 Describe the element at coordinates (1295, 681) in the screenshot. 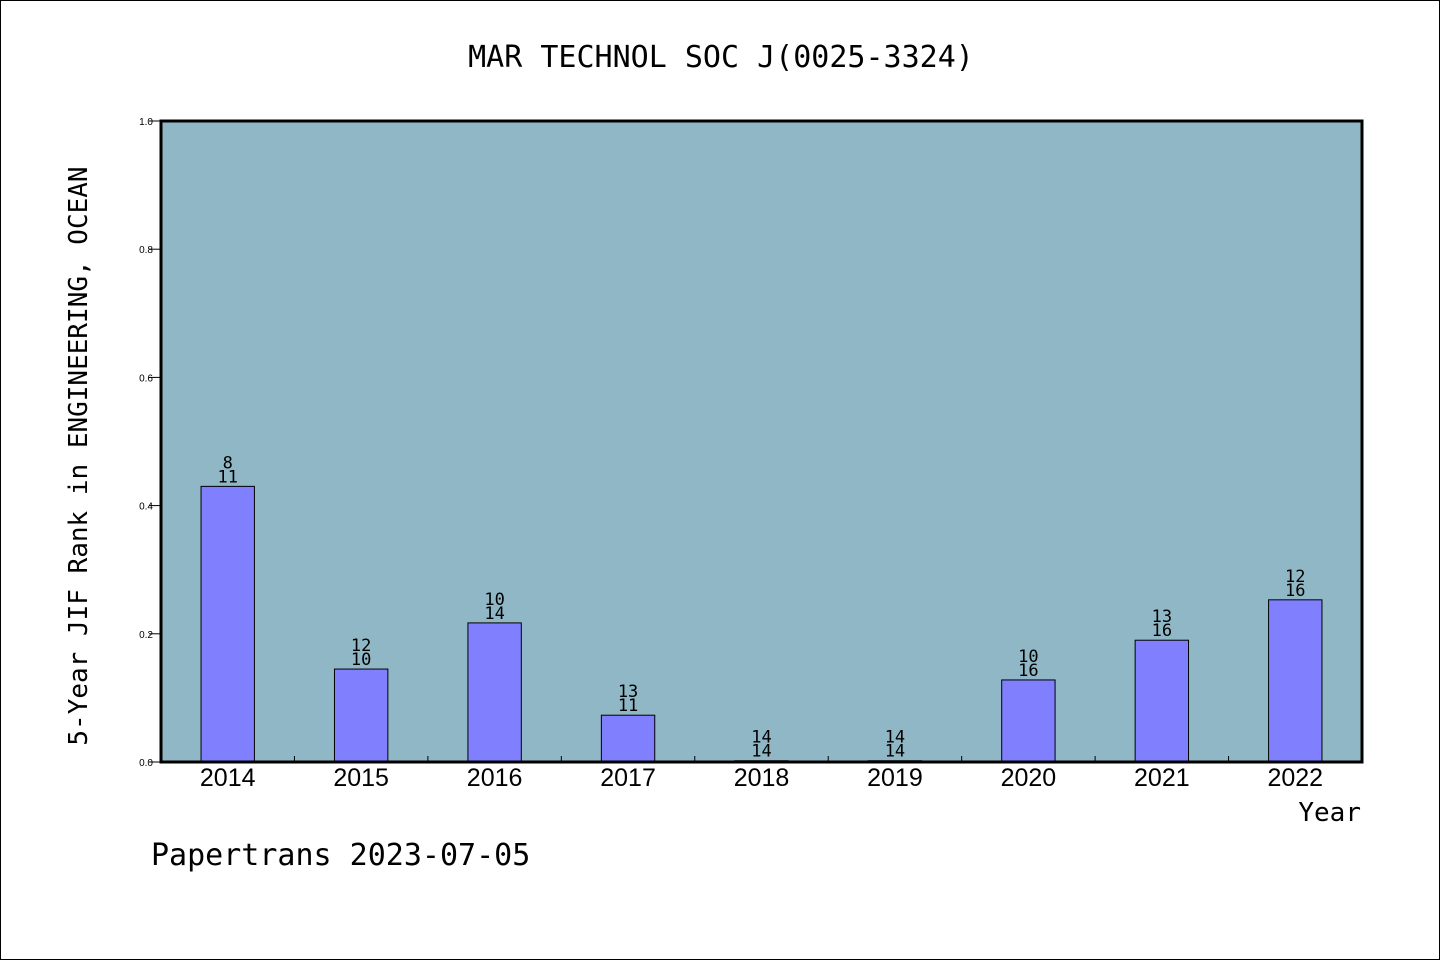

I see `bar-2022` at that location.